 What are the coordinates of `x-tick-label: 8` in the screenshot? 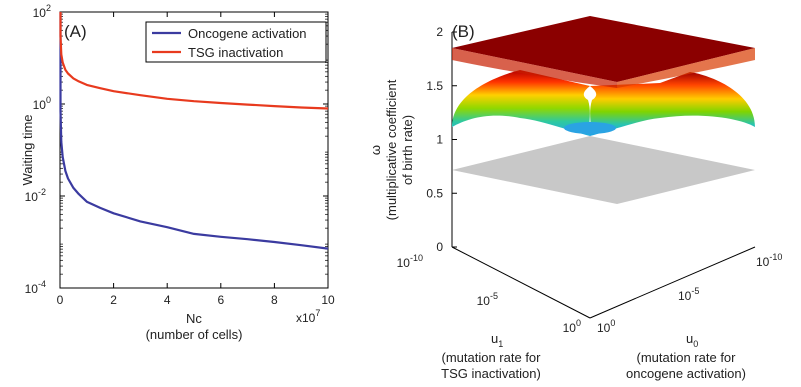 It's located at (274, 300).